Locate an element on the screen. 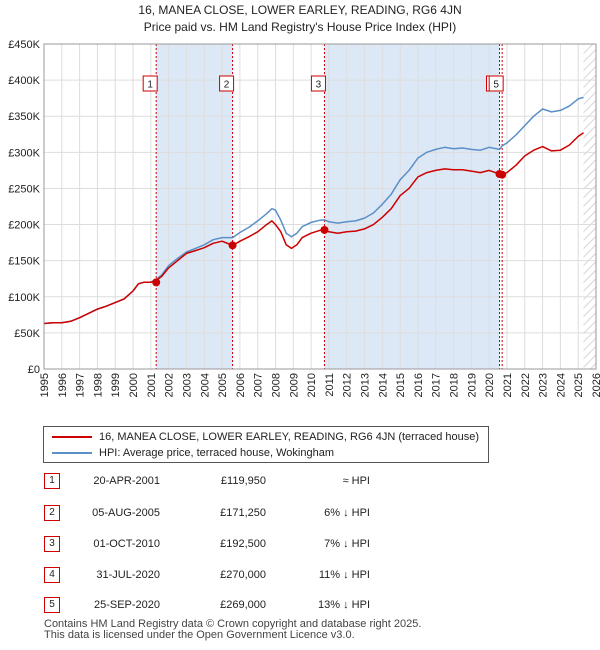 The height and width of the screenshot is (650, 600). y-tick-label: £100K is located at coordinates (24, 298).